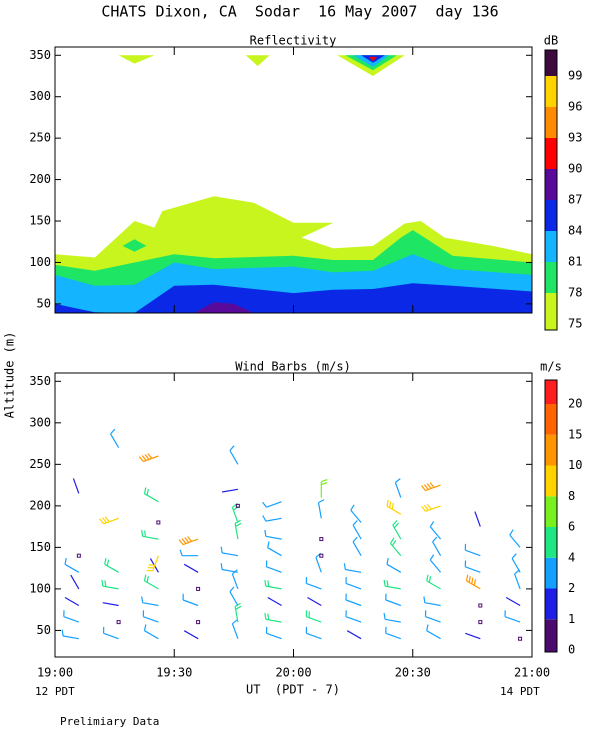  What do you see at coordinates (575, 404) in the screenshot?
I see `colorbar-tick-label: 20` at bounding box center [575, 404].